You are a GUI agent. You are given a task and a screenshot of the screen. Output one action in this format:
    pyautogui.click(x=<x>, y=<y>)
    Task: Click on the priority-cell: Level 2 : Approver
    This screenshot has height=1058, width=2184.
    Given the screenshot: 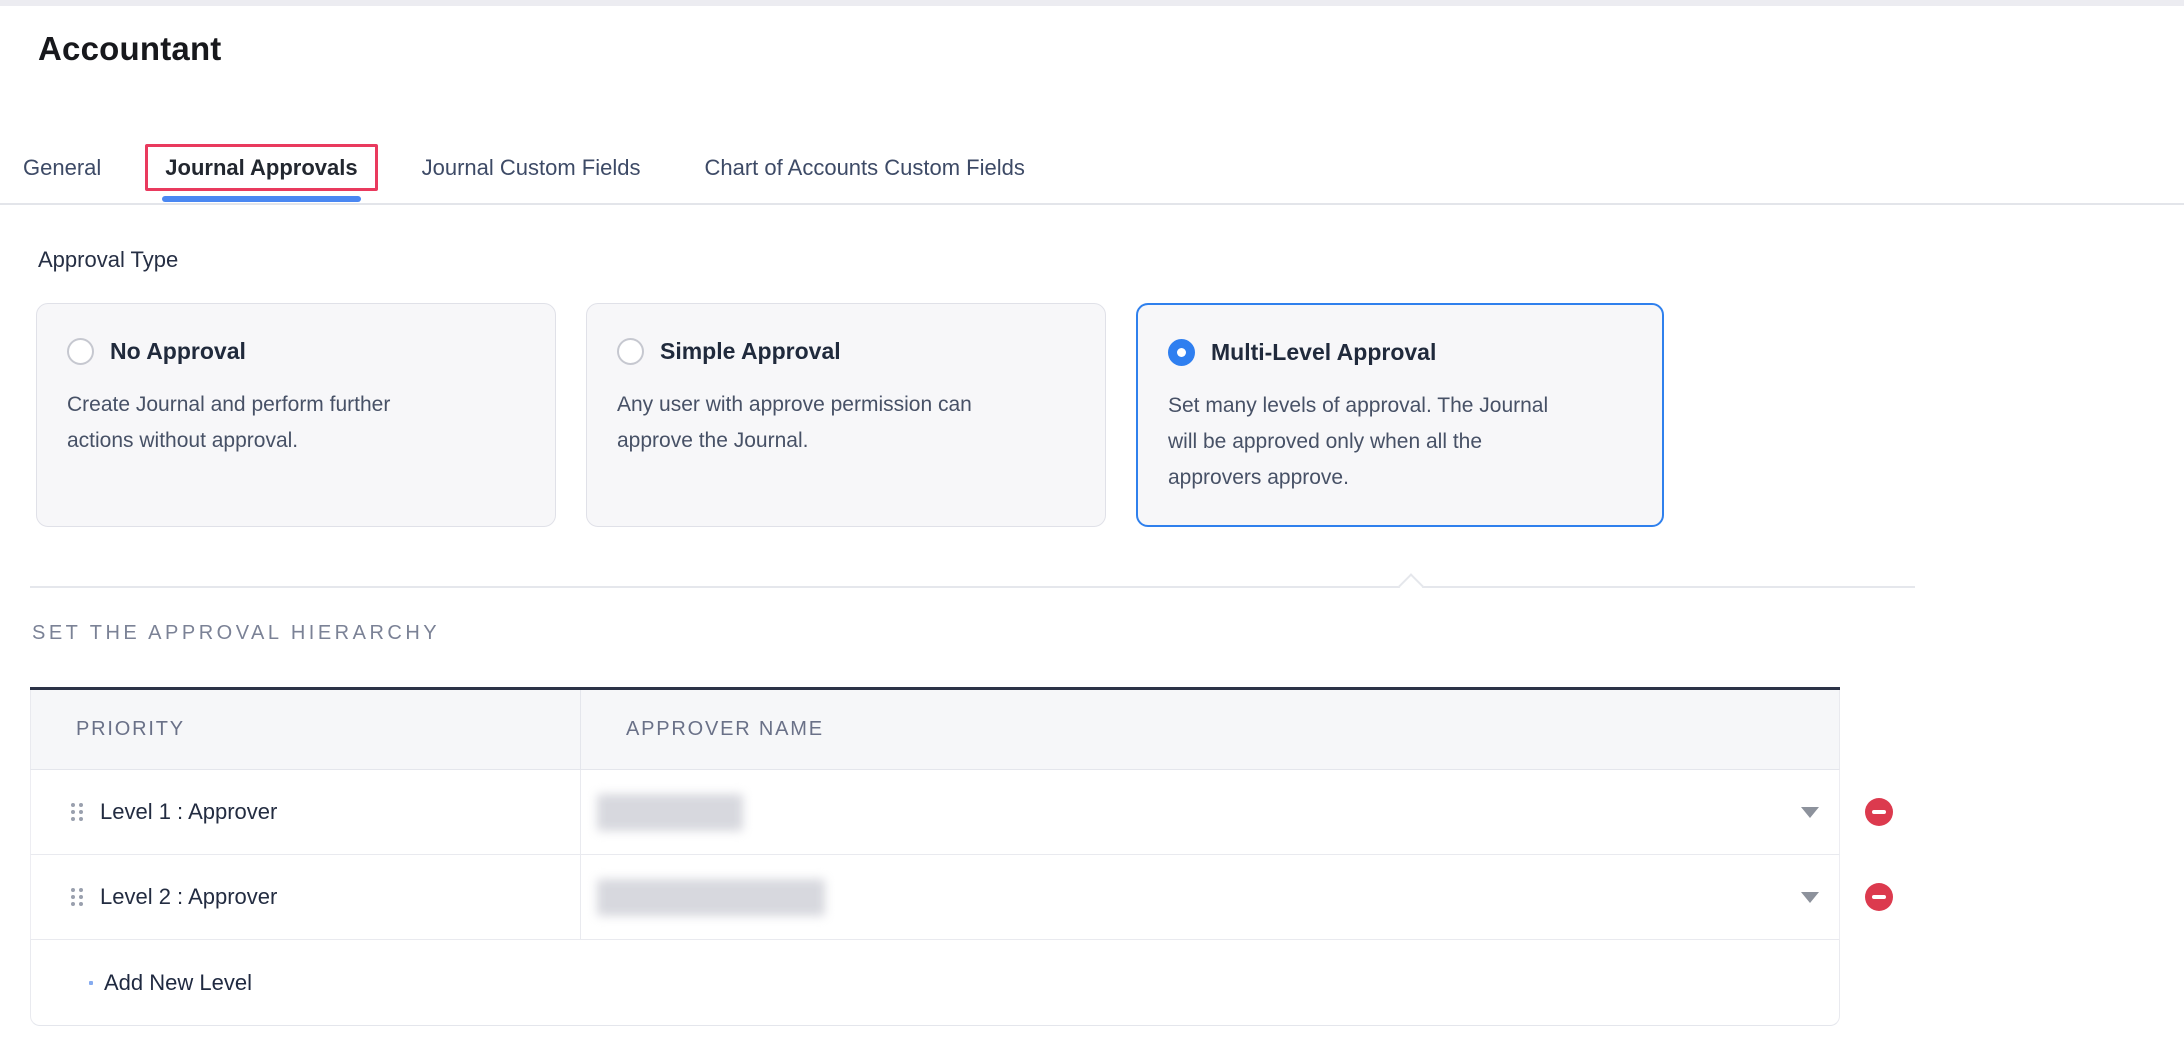 What is the action you would take?
    pyautogui.click(x=306, y=897)
    